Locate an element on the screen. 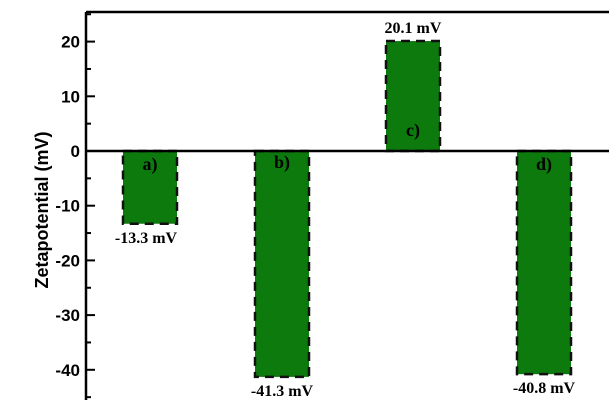 This screenshot has width=609, height=400. bar-category-label: d) is located at coordinates (544, 164).